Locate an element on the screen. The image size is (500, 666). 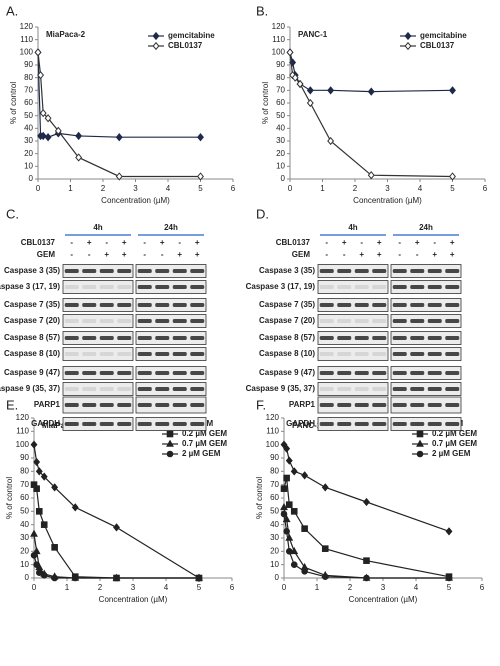
x-tick-label: 6 is located at coordinates (232, 587).